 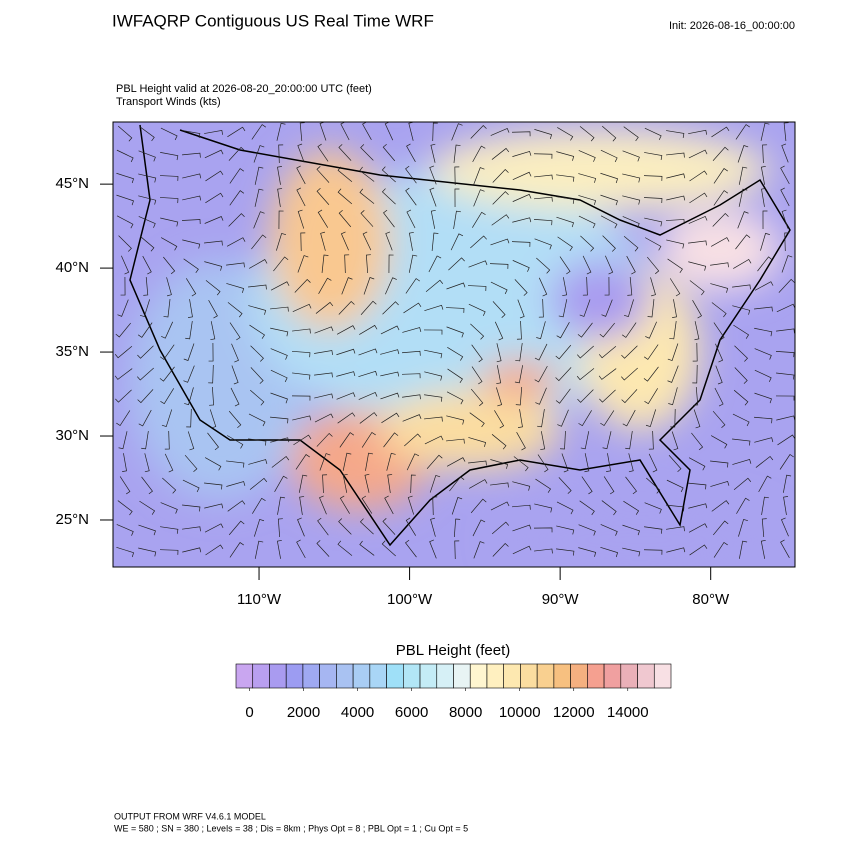 I want to click on colorbar-tick-label: 12000, so click(x=574, y=712).